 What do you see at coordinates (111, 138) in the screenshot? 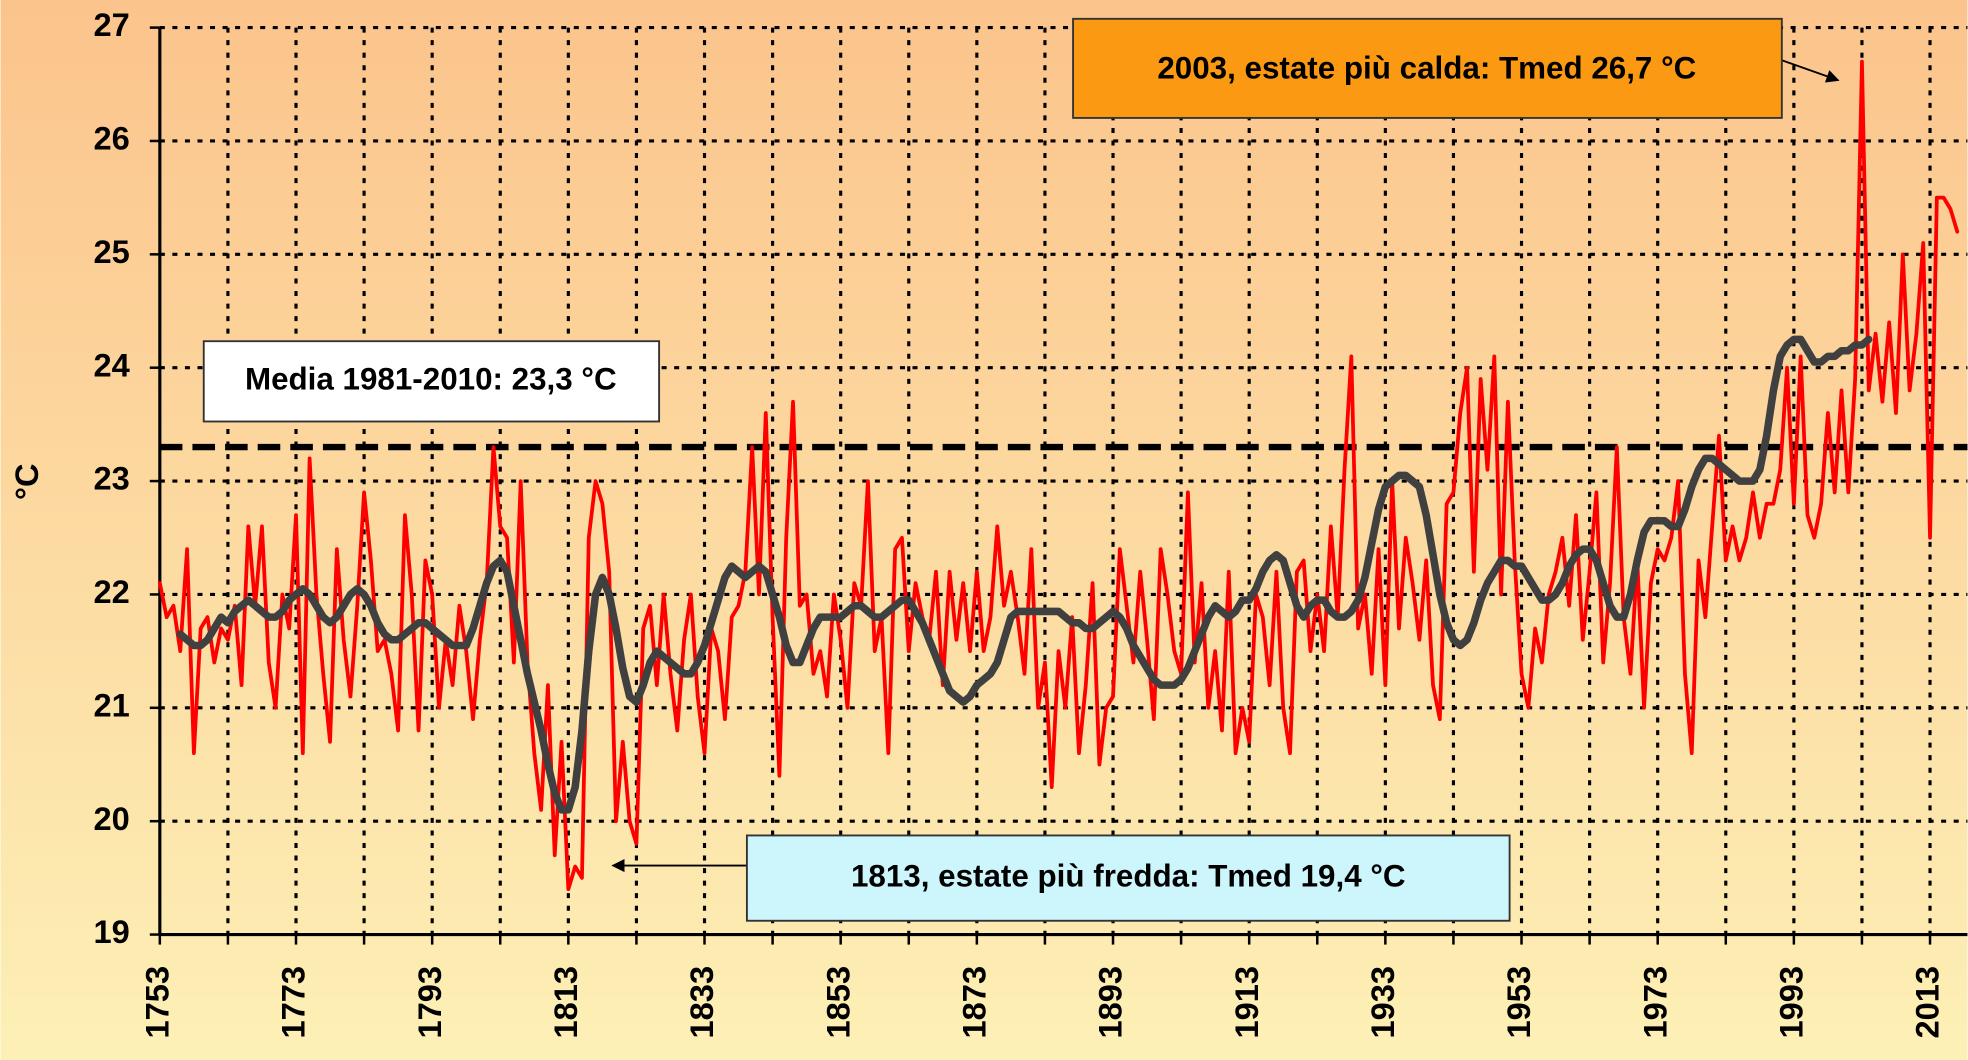
I see `y-tick-label: 26` at bounding box center [111, 138].